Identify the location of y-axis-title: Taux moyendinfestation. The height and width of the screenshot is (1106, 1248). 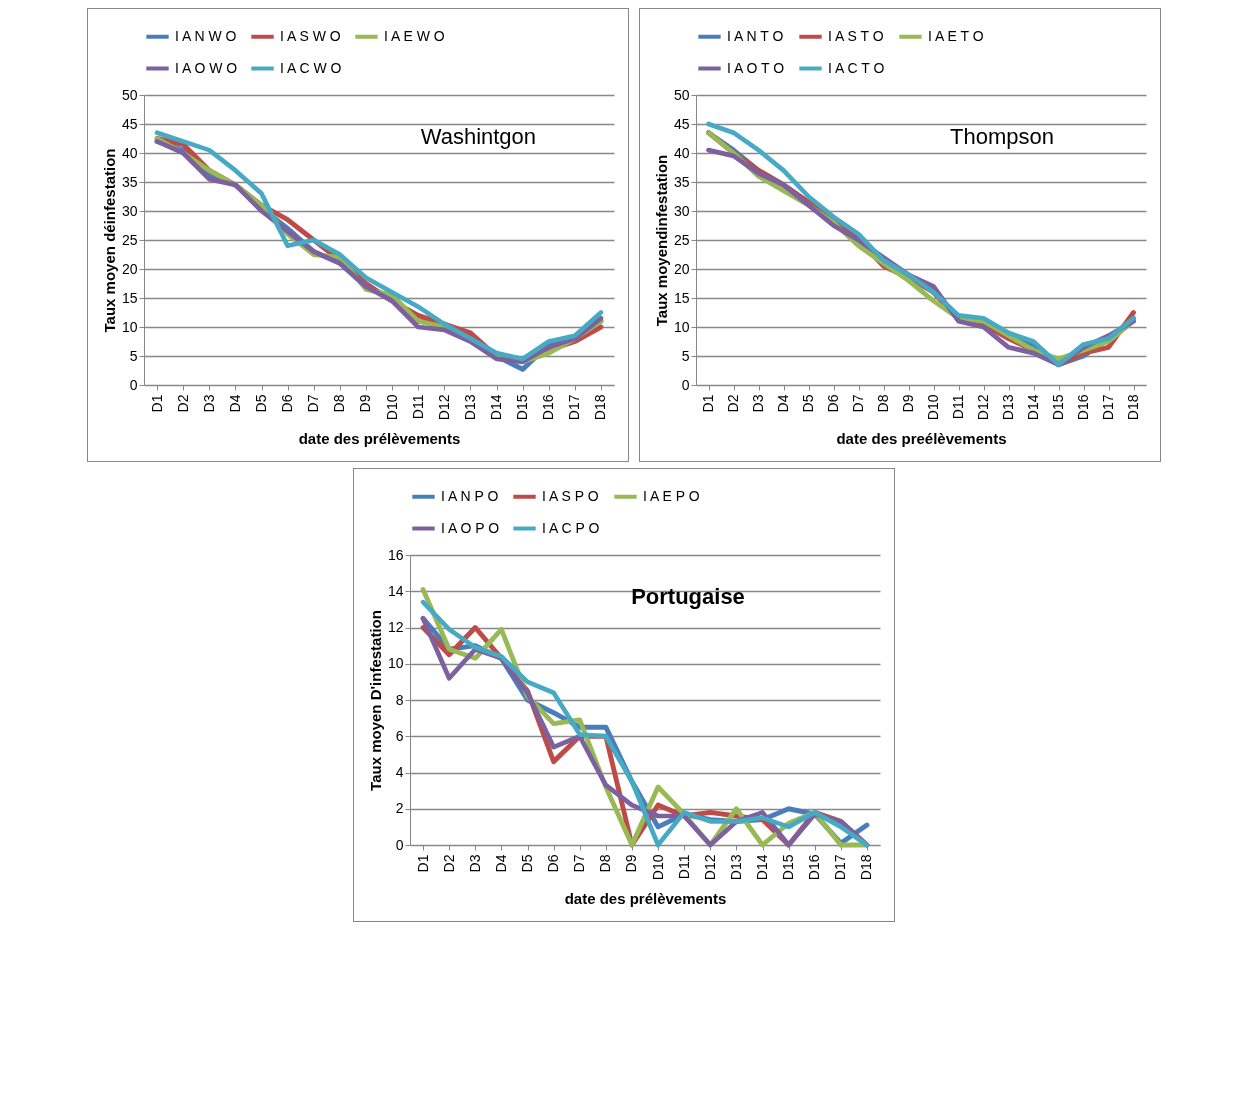
(661, 240).